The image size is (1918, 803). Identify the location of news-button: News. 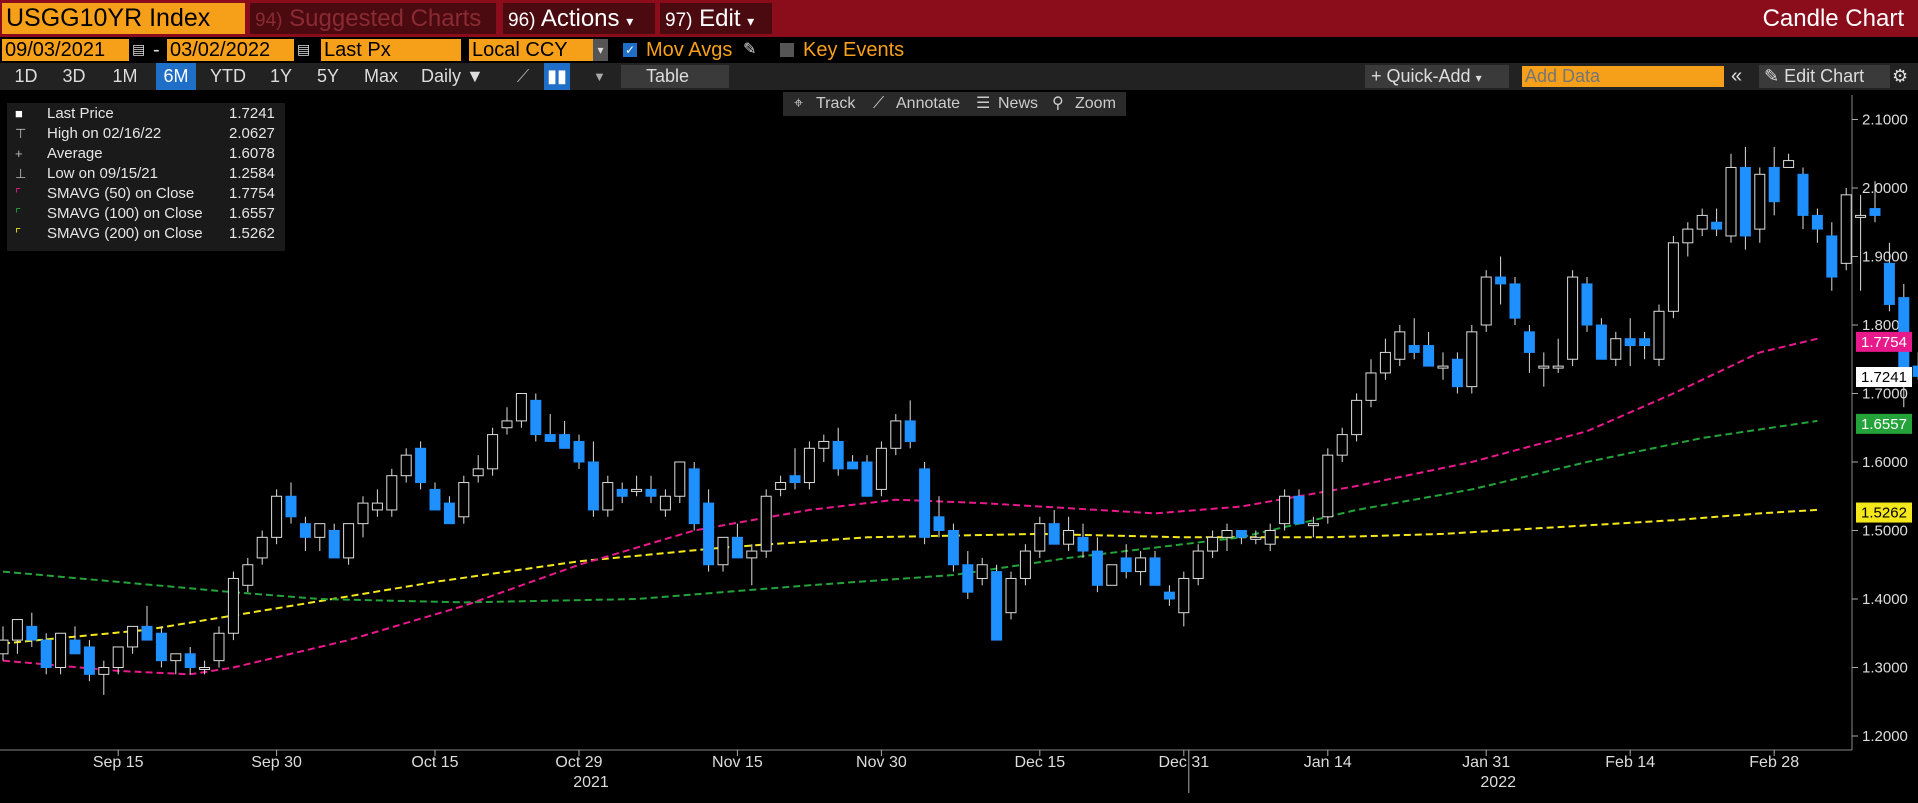
(1018, 103).